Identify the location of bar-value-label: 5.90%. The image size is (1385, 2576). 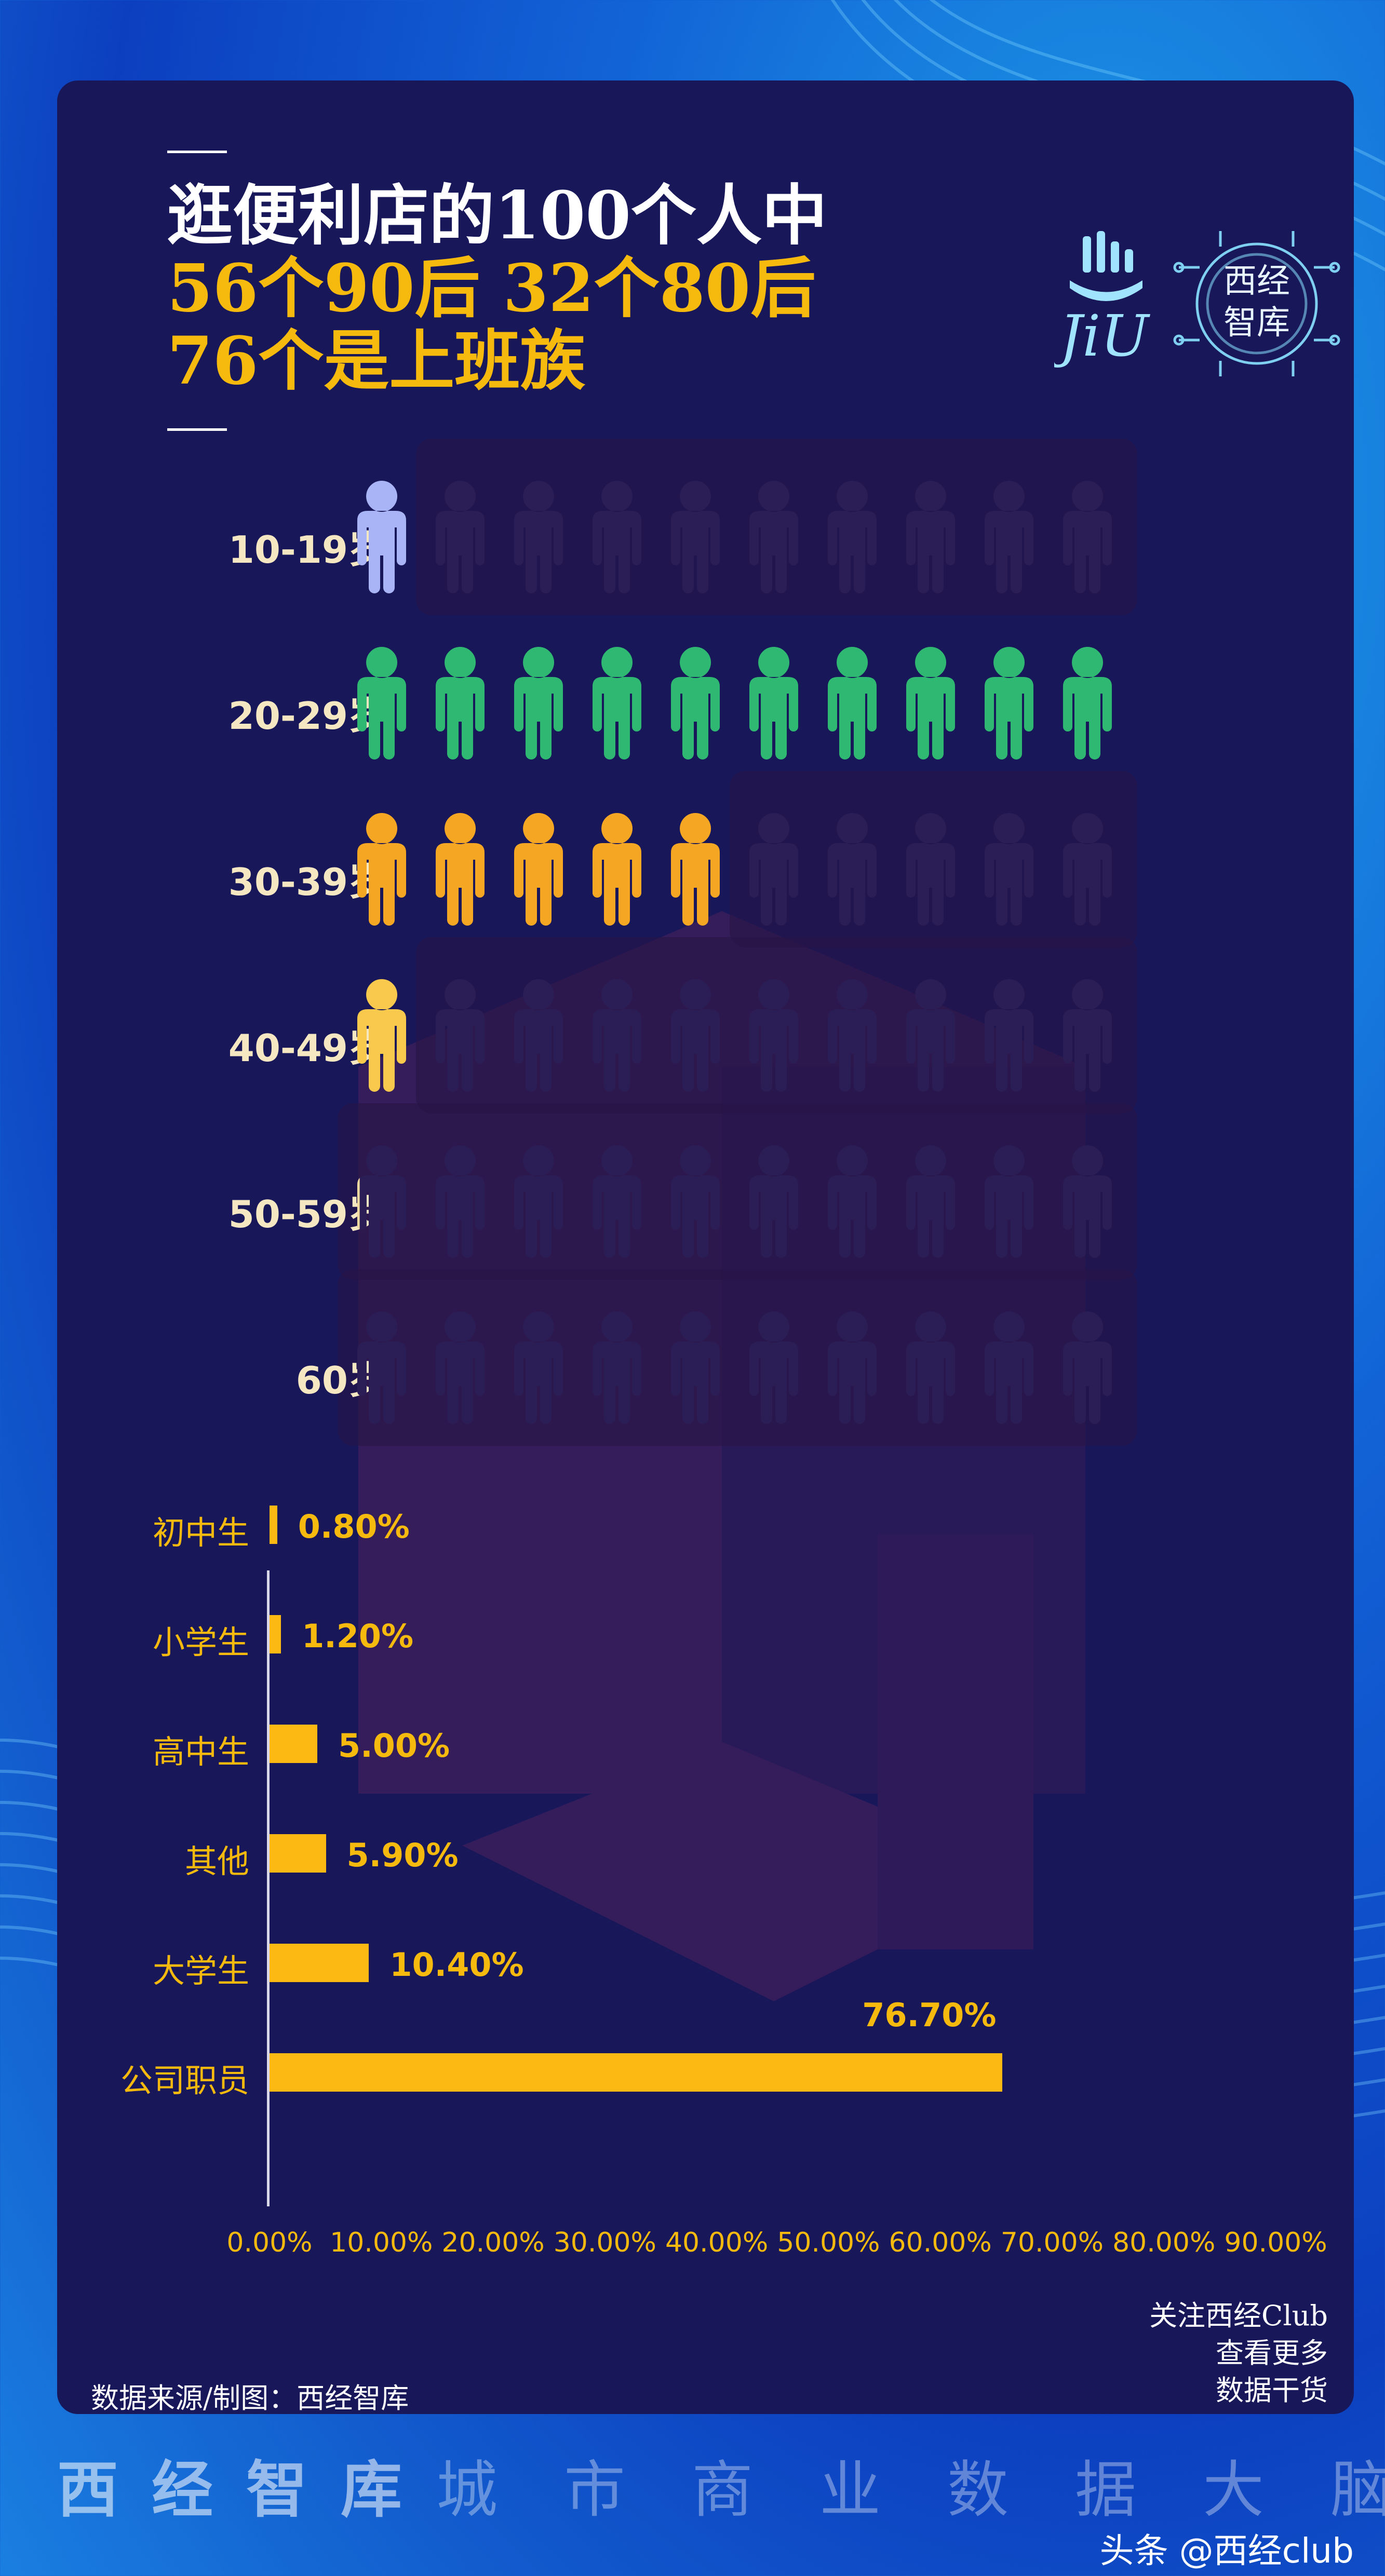
(403, 1855).